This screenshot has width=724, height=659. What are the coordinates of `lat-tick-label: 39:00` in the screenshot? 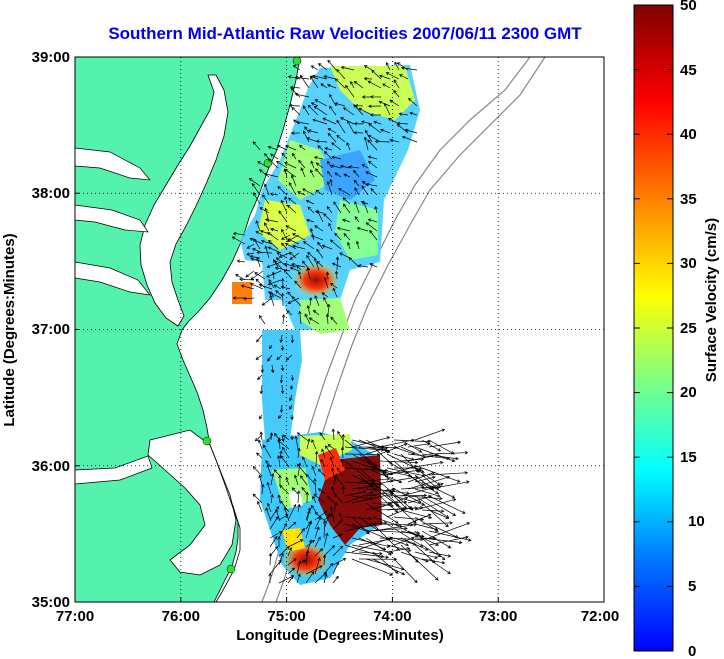 It's located at (51, 57).